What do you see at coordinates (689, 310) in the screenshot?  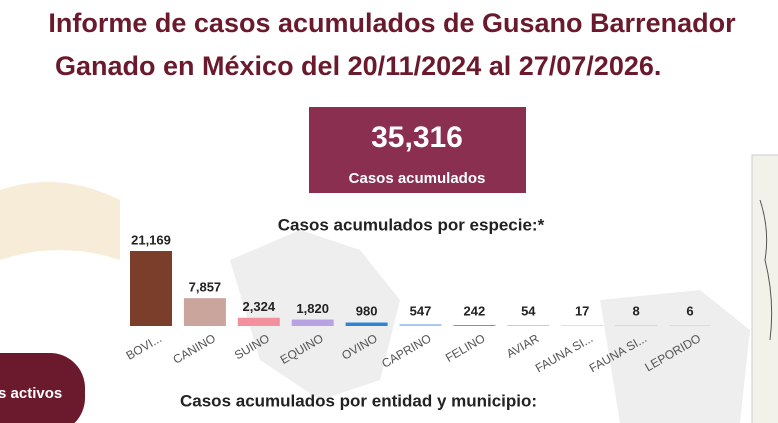 I see `value-label: 6` at bounding box center [689, 310].